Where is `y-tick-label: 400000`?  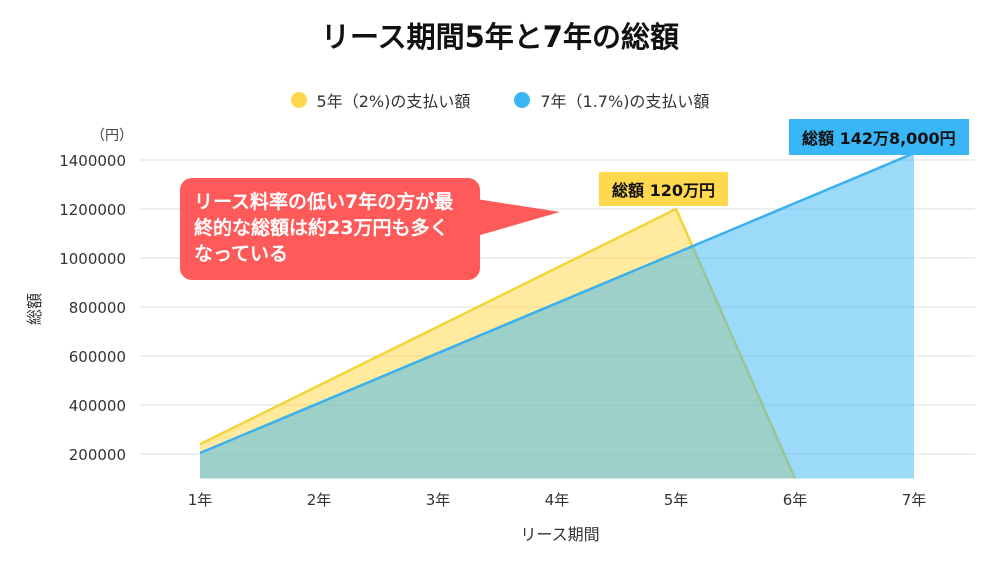
y-tick-label: 400000 is located at coordinates (97, 406).